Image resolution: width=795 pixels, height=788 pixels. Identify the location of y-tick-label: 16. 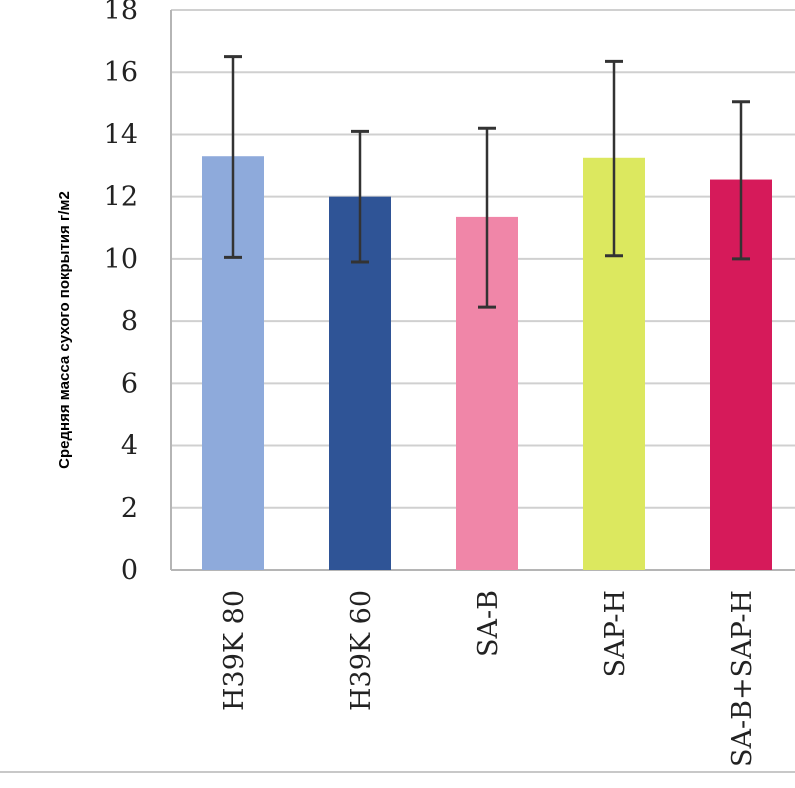
(121, 72).